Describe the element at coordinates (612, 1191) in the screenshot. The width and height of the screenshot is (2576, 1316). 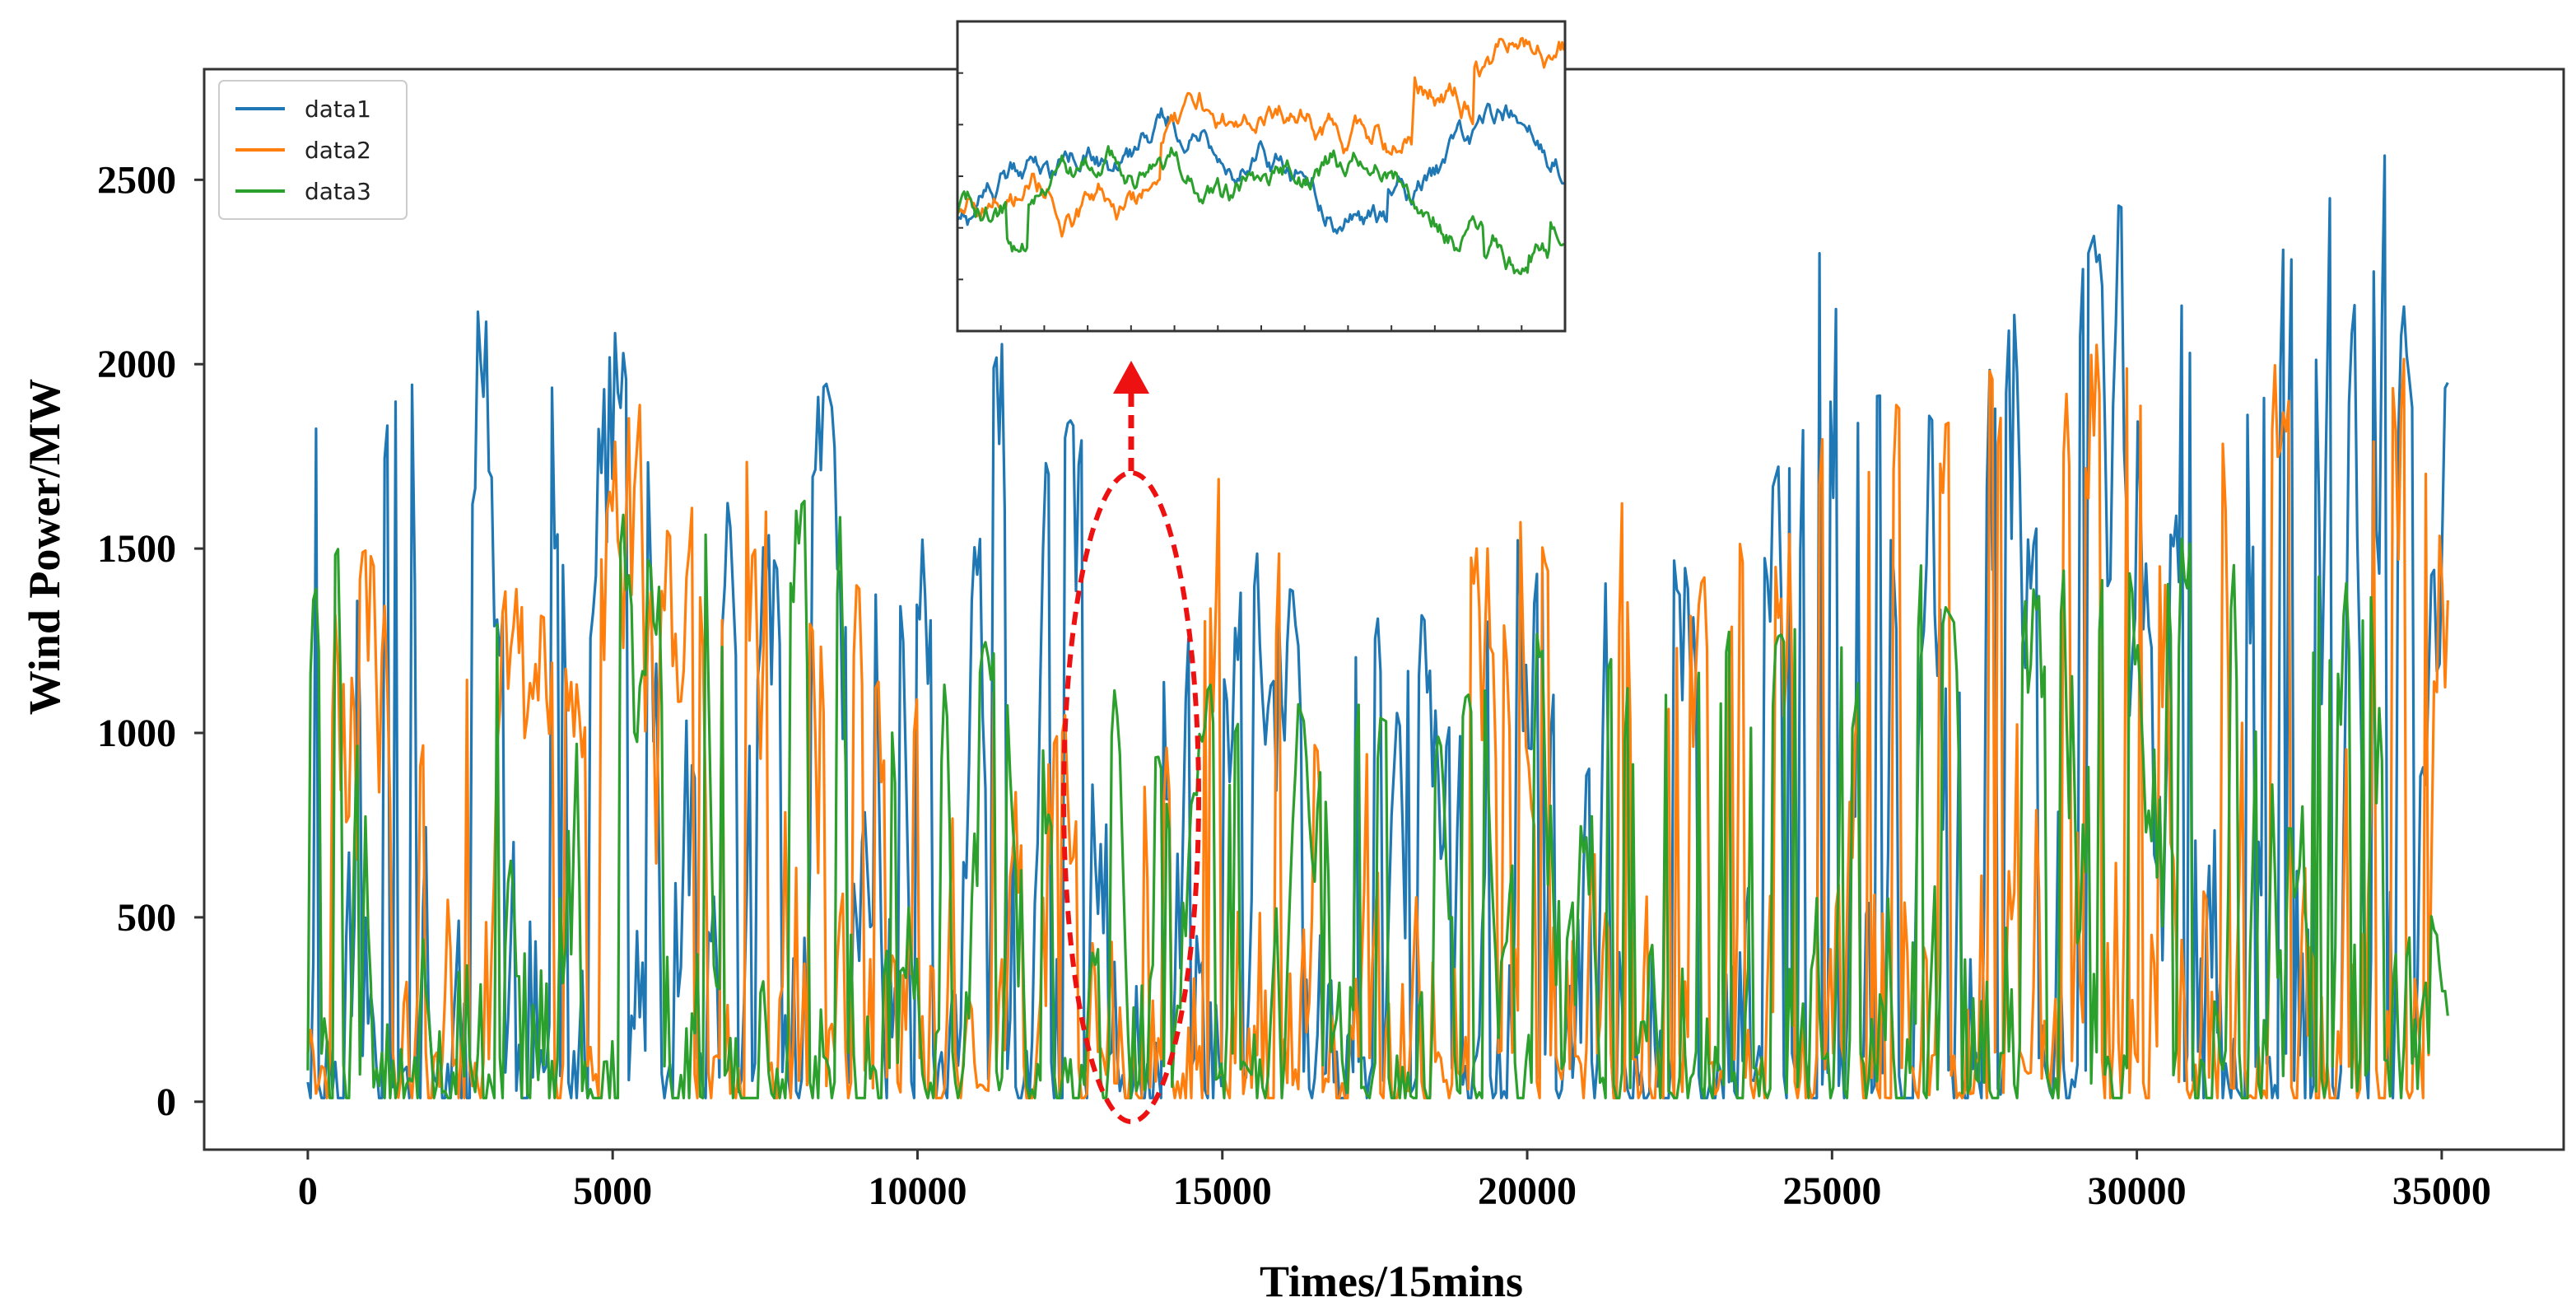
I see `x-tick-label: 5000` at that location.